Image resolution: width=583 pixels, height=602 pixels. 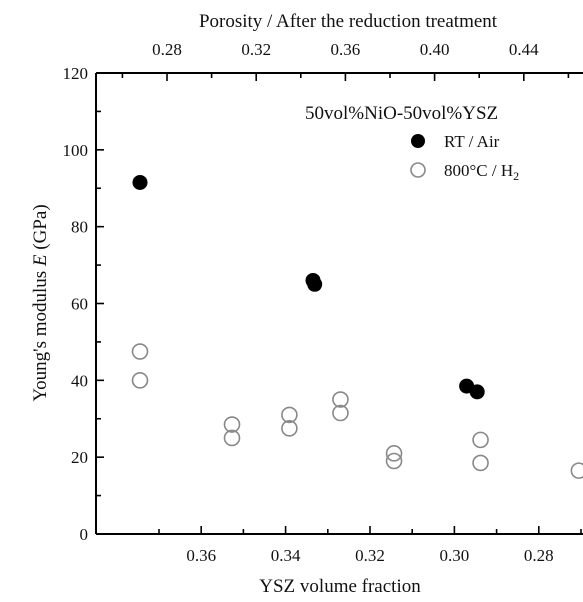 I want to click on x-tick-label: 0.34, so click(x=286, y=555).